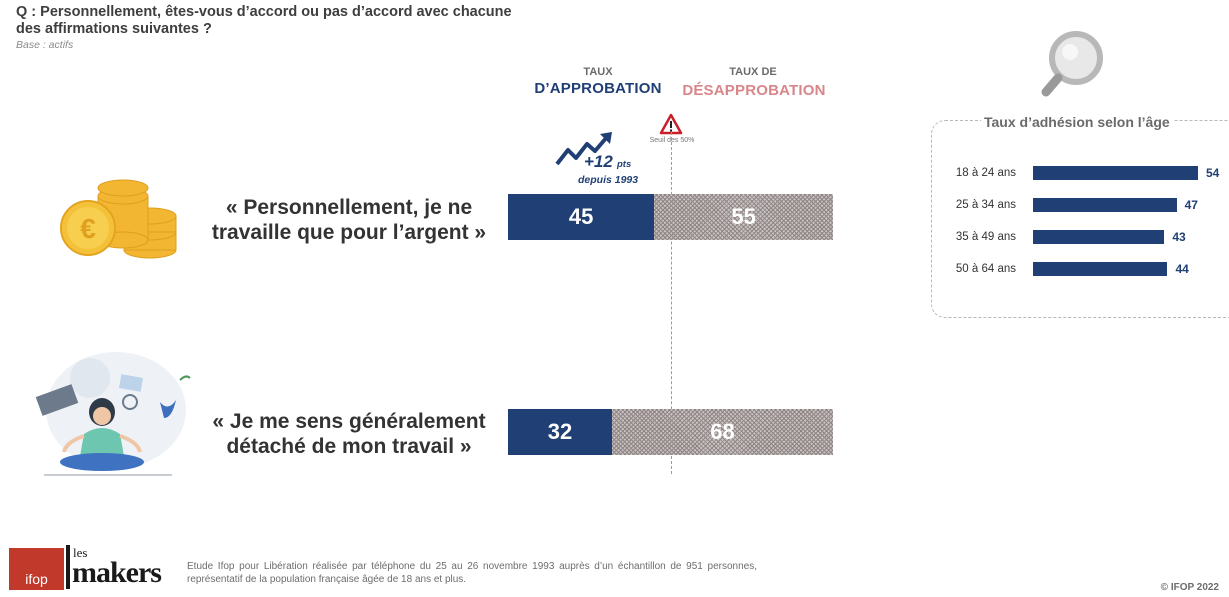 This screenshot has width=1229, height=597. What do you see at coordinates (598, 72) in the screenshot?
I see `approval-header-small: TAUX` at bounding box center [598, 72].